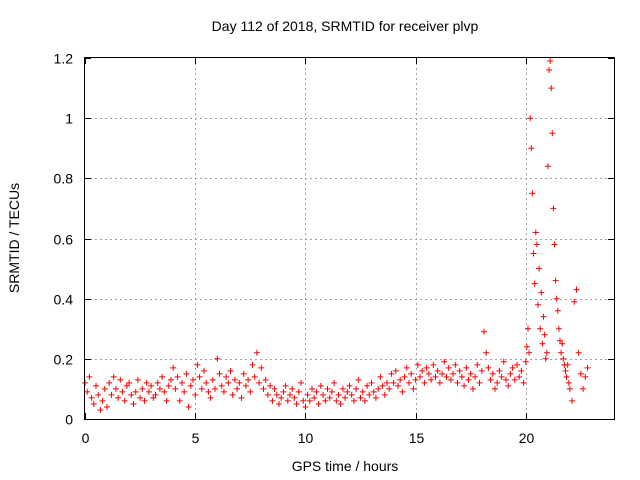 The height and width of the screenshot is (480, 640). Describe the element at coordinates (417, 438) in the screenshot. I see `x-tick-label: 15` at that location.